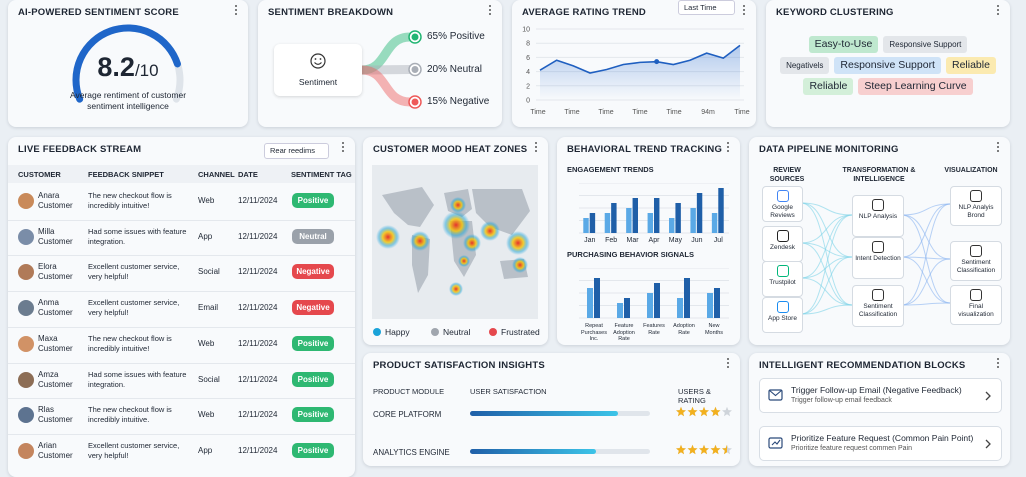  I want to click on x-label: May, so click(675, 240).